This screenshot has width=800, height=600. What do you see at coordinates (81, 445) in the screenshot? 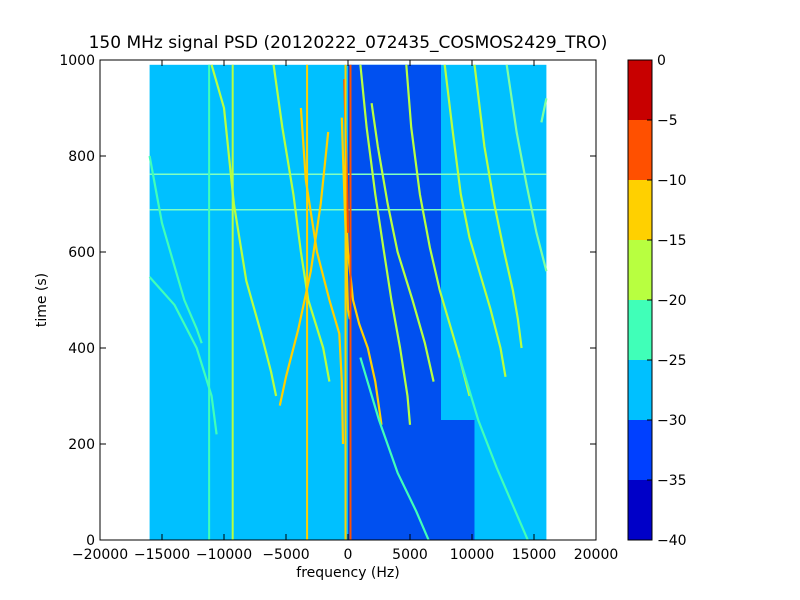
I see `y-tick-label: 200` at bounding box center [81, 445].